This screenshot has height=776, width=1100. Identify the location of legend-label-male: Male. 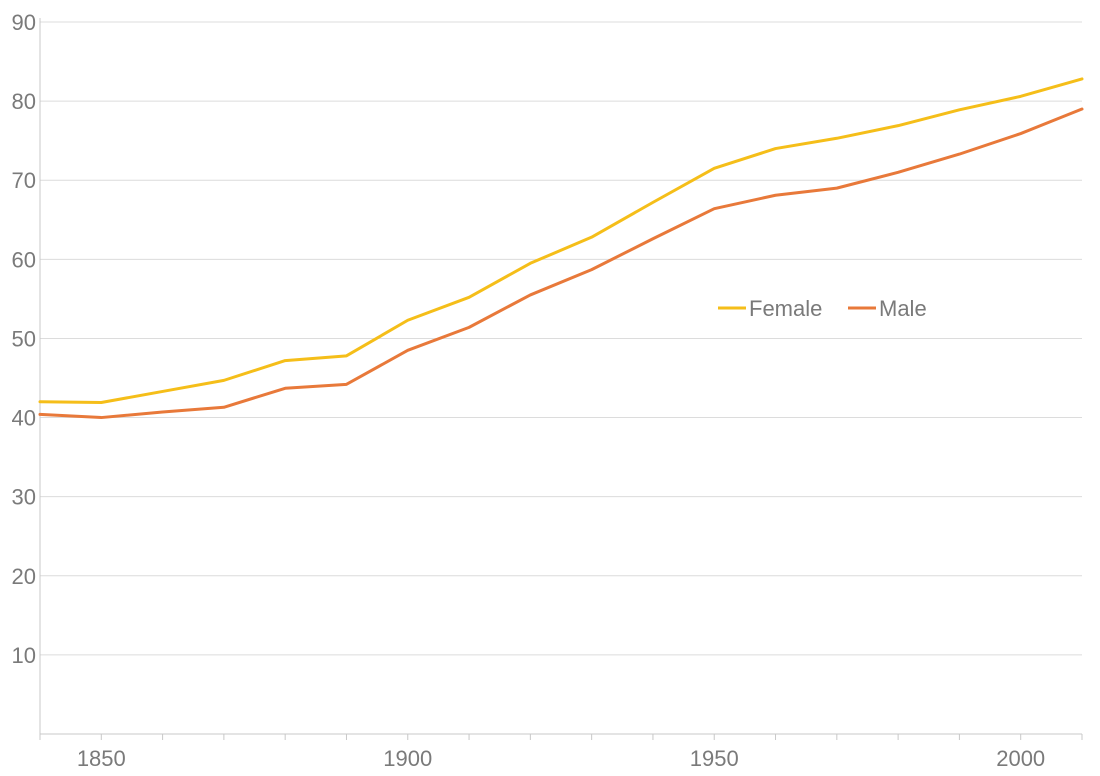
(903, 308).